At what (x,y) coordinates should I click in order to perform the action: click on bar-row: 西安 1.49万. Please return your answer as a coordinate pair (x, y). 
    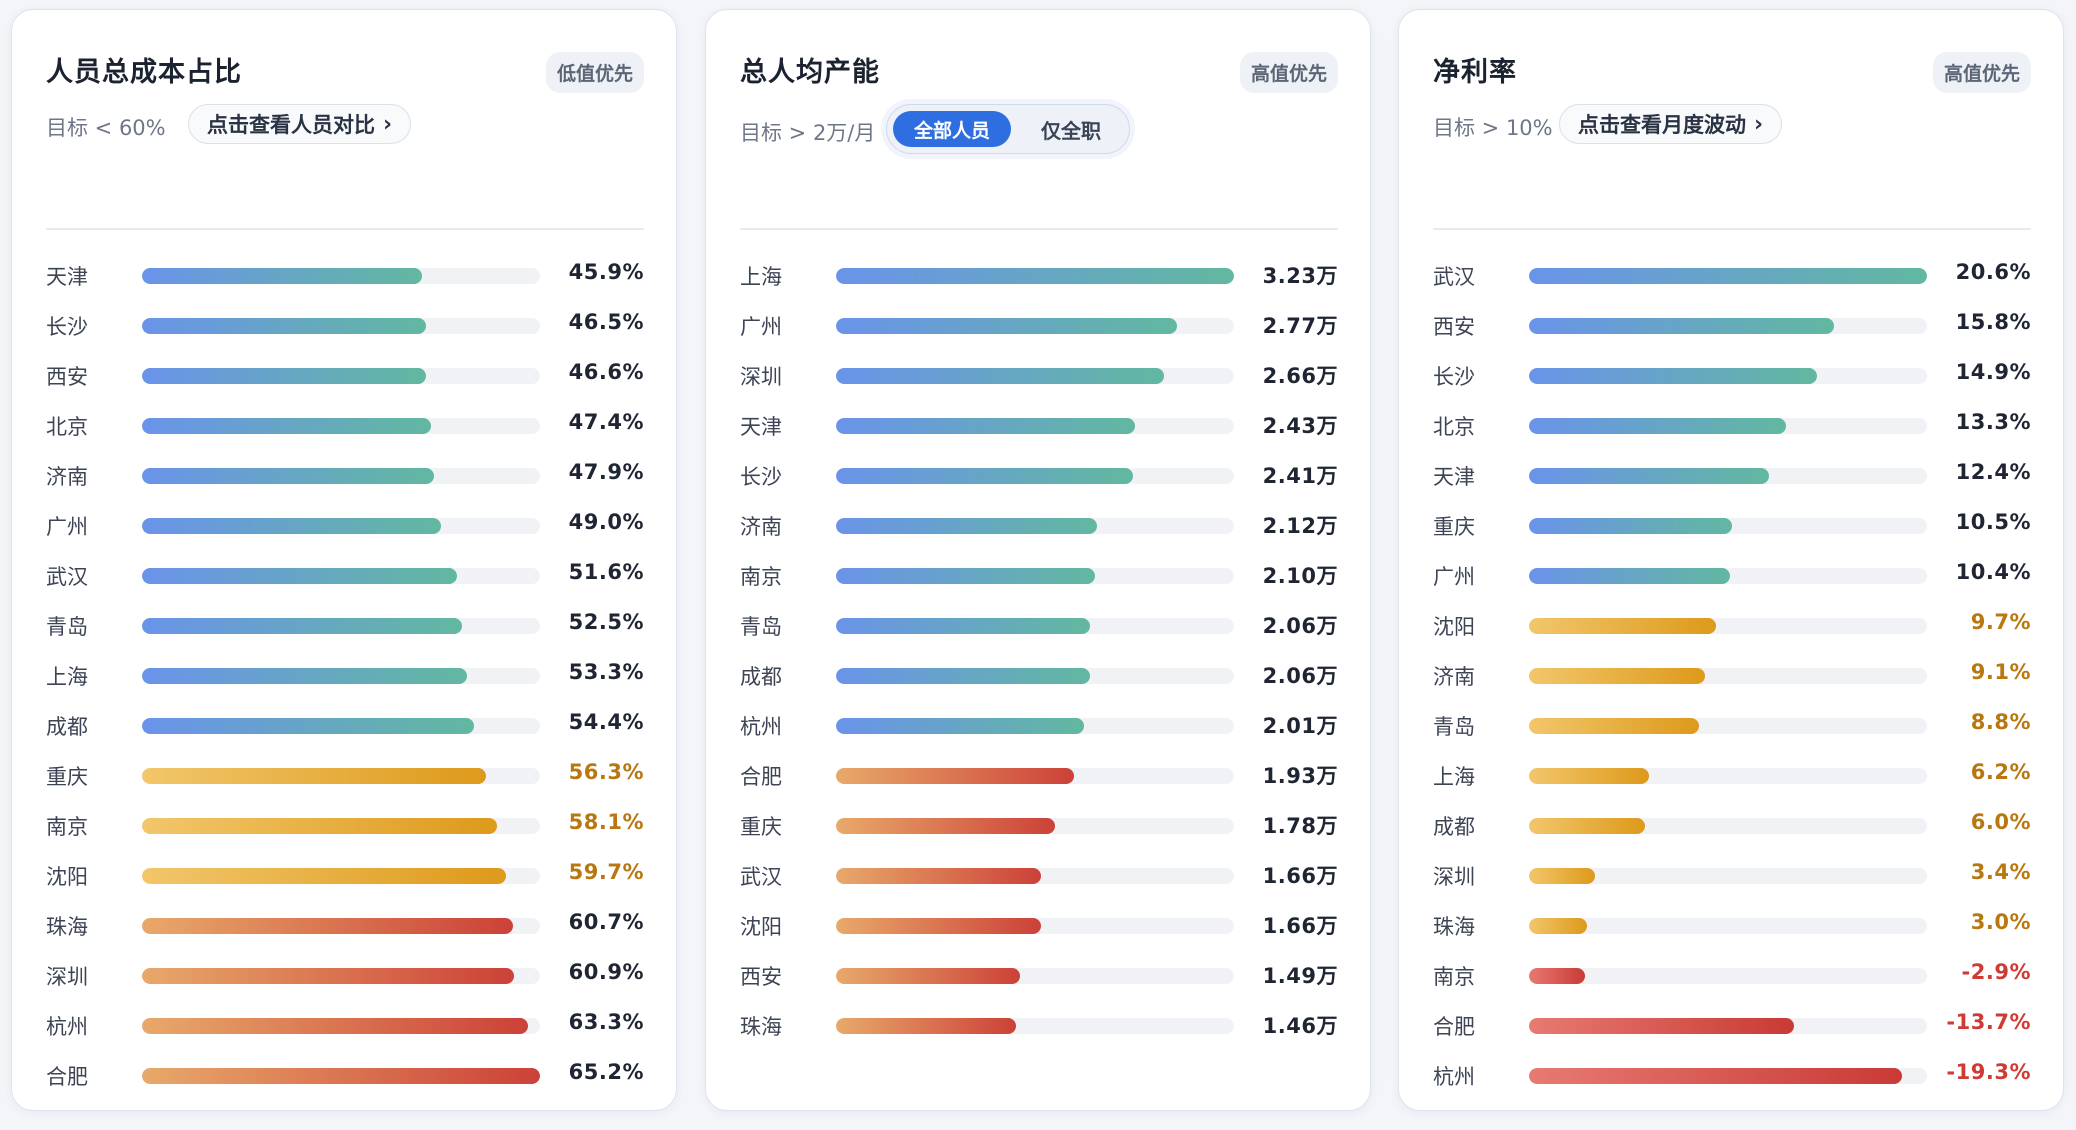
    Looking at the image, I should click on (1039, 974).